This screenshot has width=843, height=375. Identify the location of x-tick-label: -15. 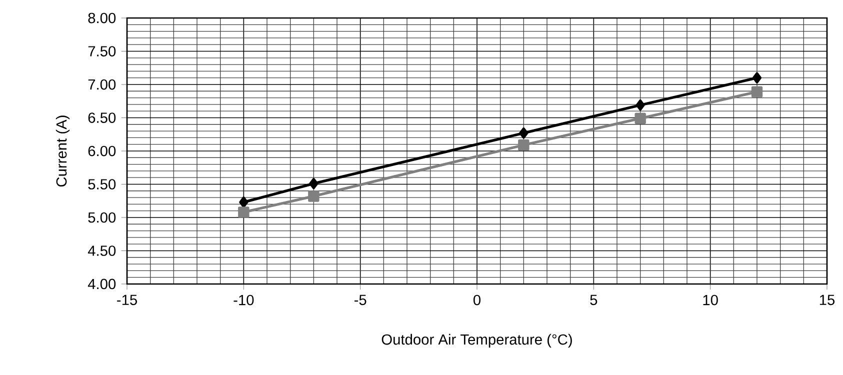
(127, 300).